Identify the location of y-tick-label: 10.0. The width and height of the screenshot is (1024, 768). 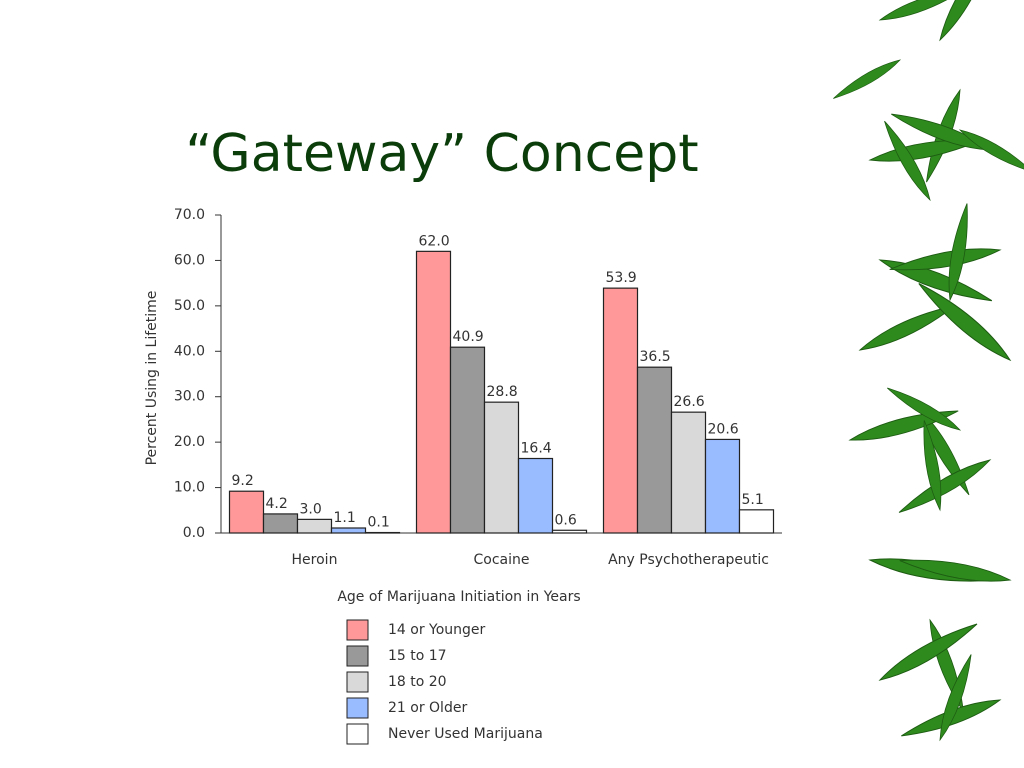
(189, 488).